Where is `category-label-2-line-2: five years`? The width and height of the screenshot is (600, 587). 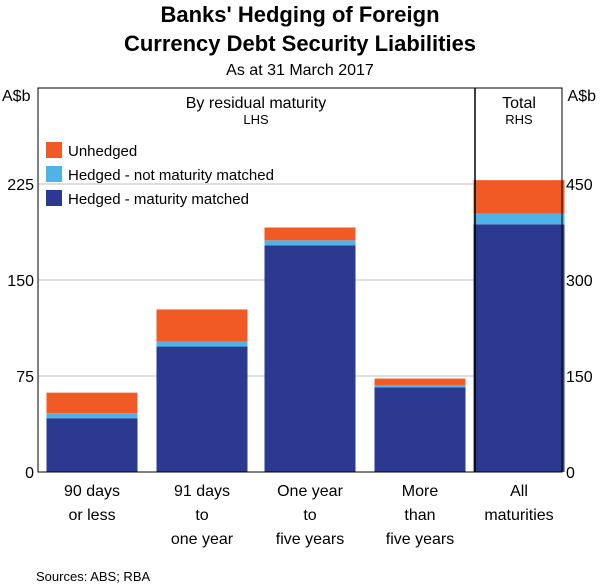 category-label-2-line-2: five years is located at coordinates (310, 539).